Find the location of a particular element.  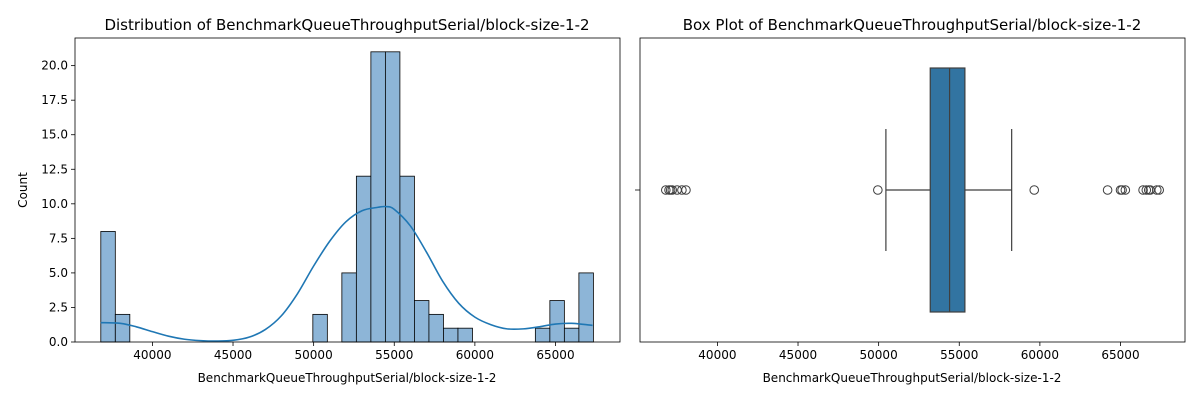

histogram-xtick-label: 40000 is located at coordinates (152, 355).